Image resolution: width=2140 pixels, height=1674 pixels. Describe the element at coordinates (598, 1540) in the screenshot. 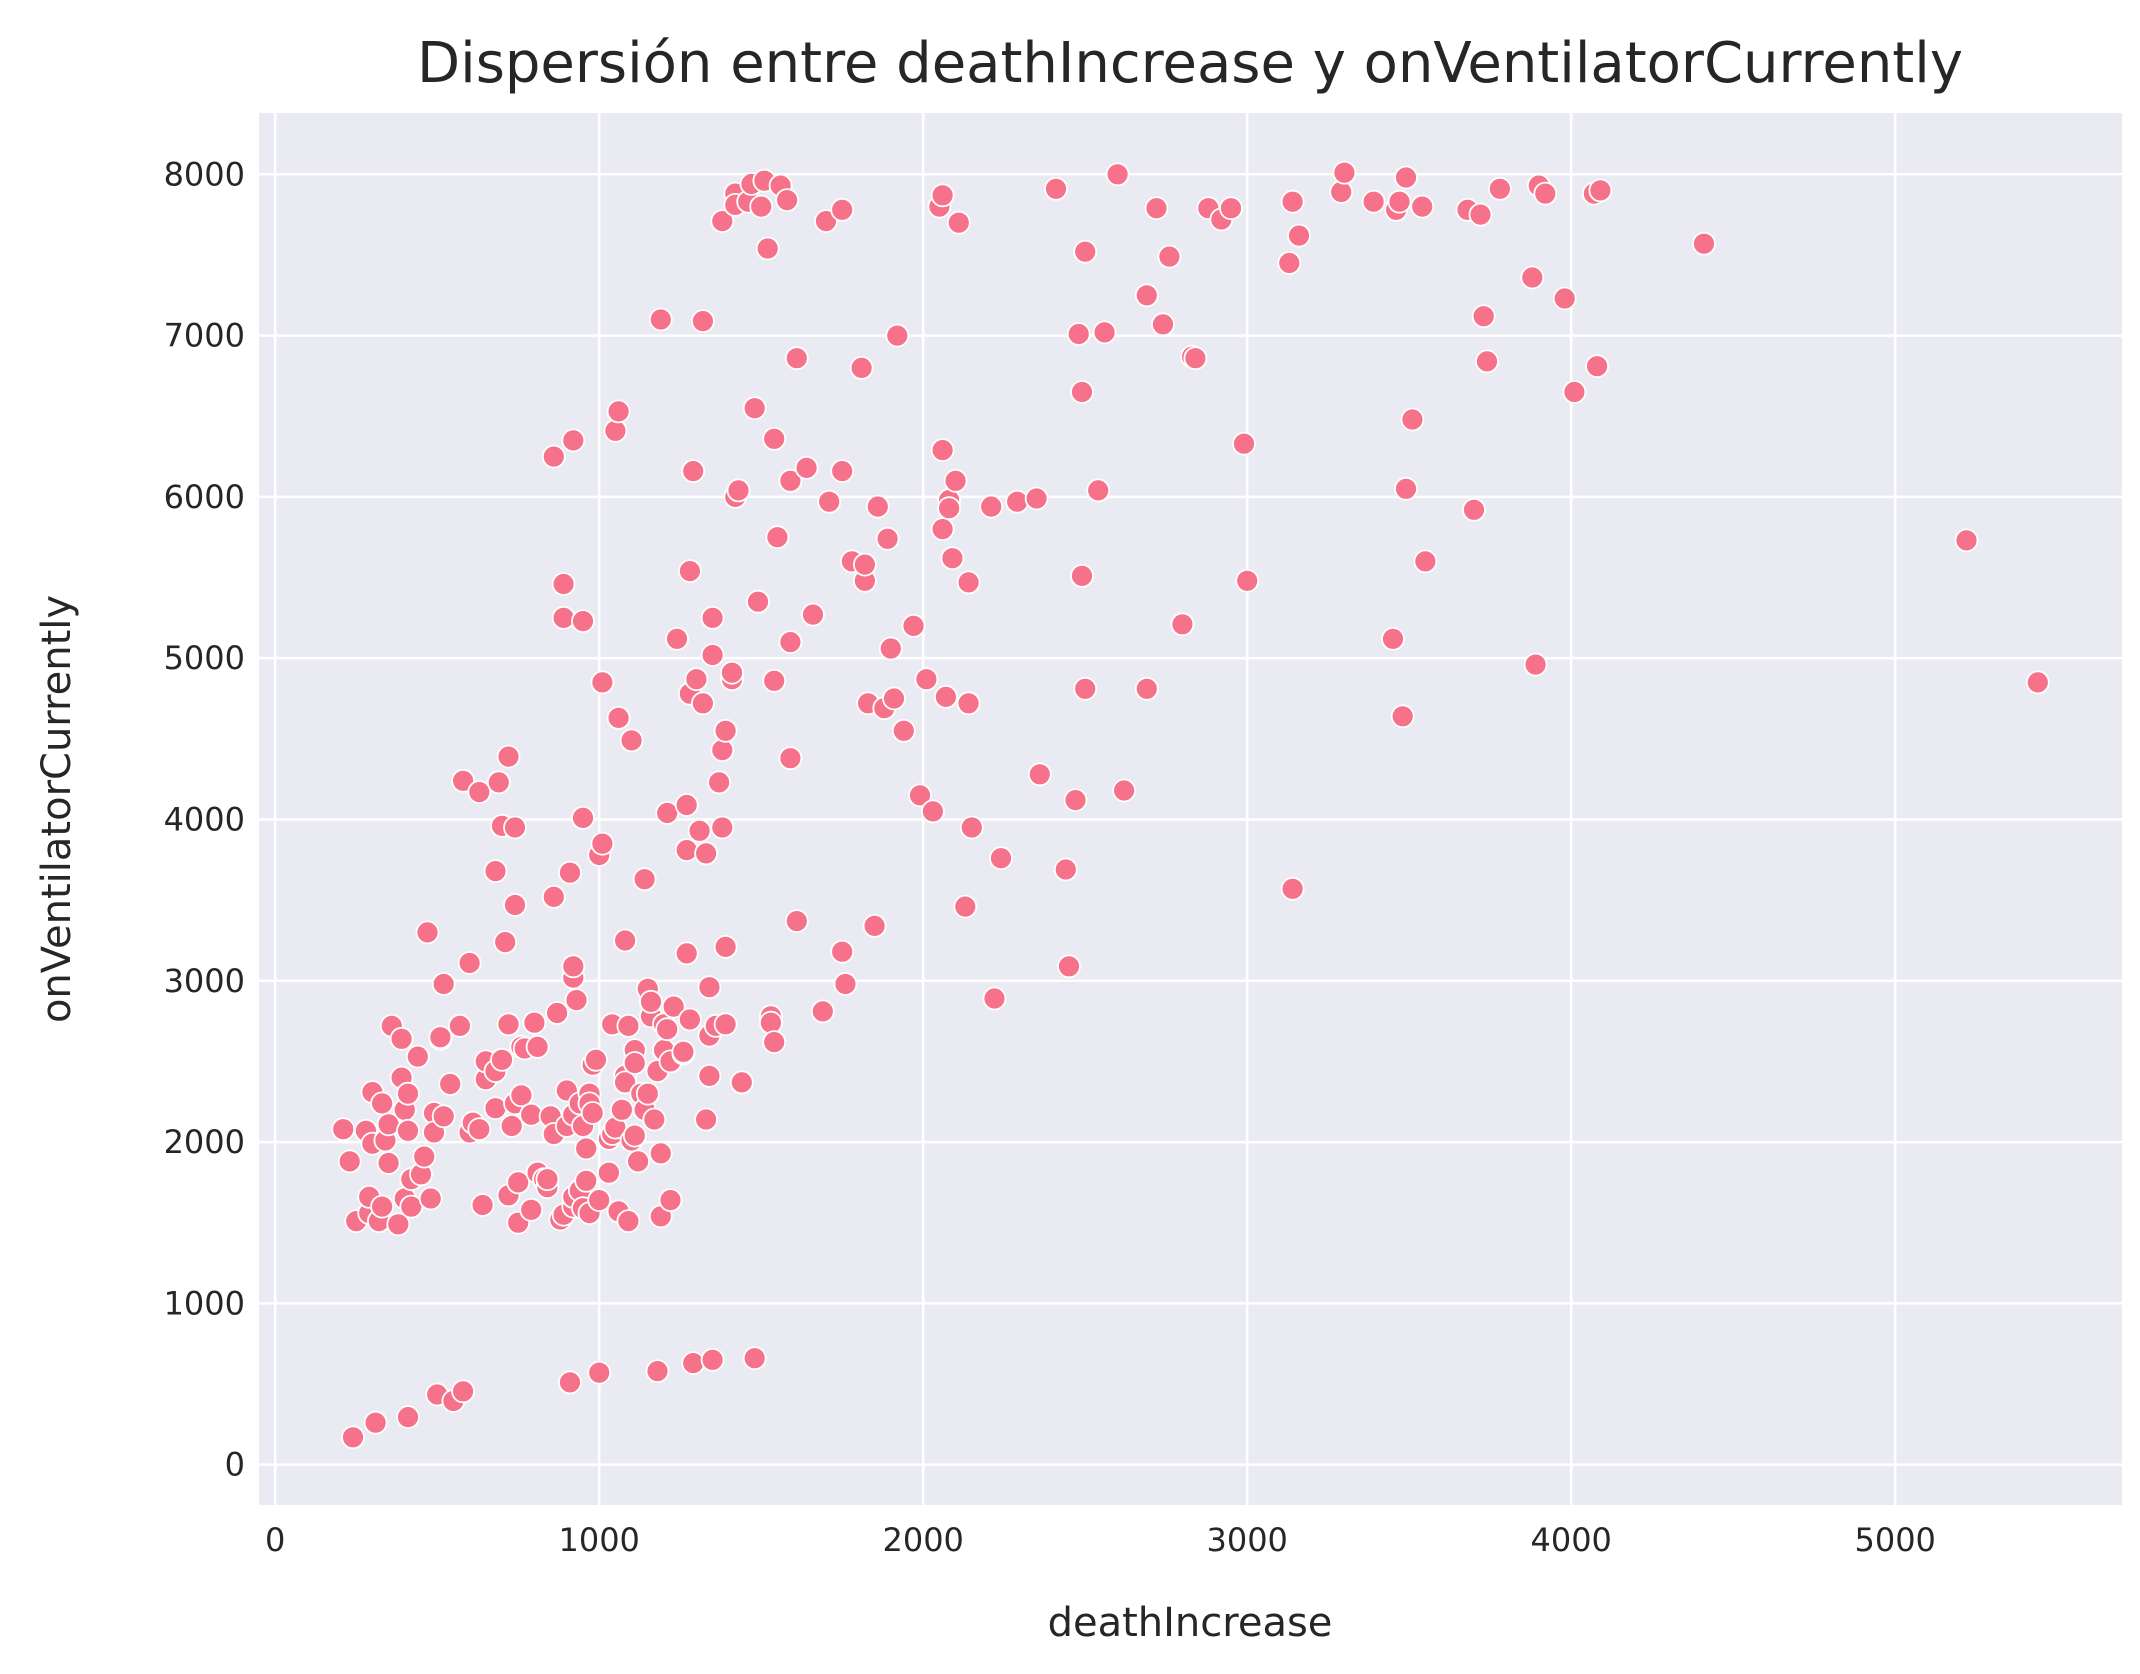

I see `x-tick-label: 1000` at that location.